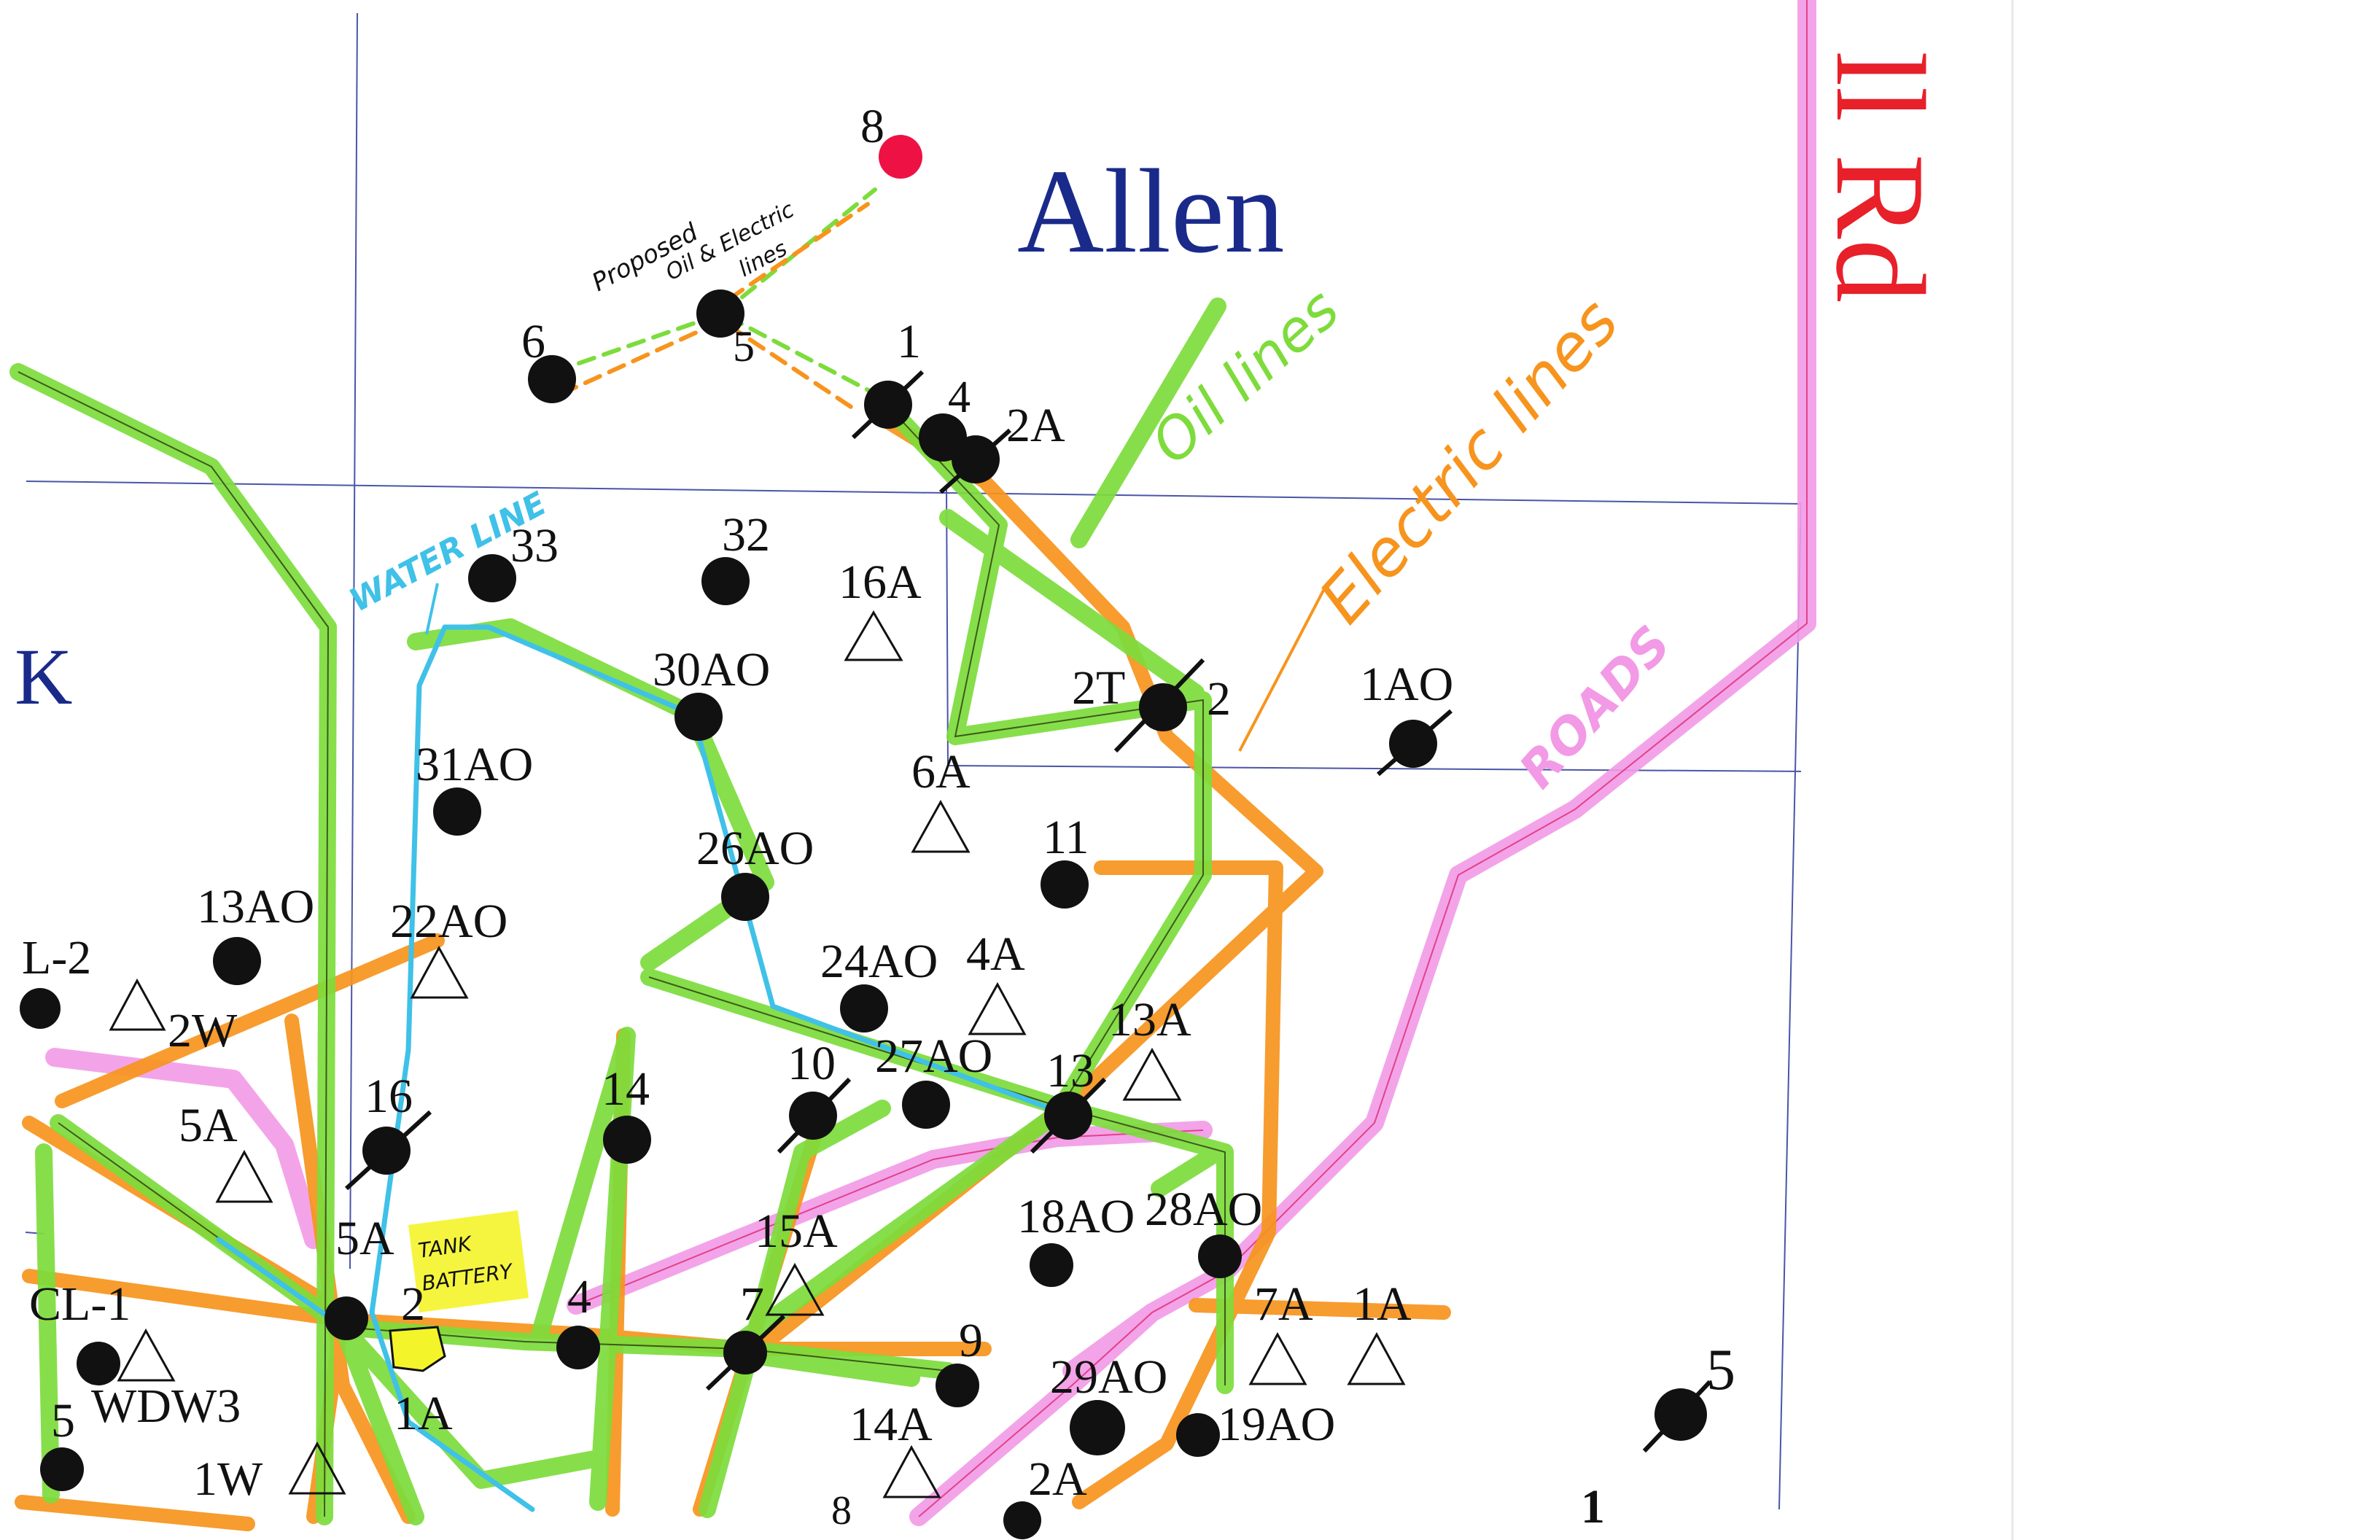 This screenshot has width=2380, height=1540. Describe the element at coordinates (752, 1304) in the screenshot. I see `well-label: 7` at that location.